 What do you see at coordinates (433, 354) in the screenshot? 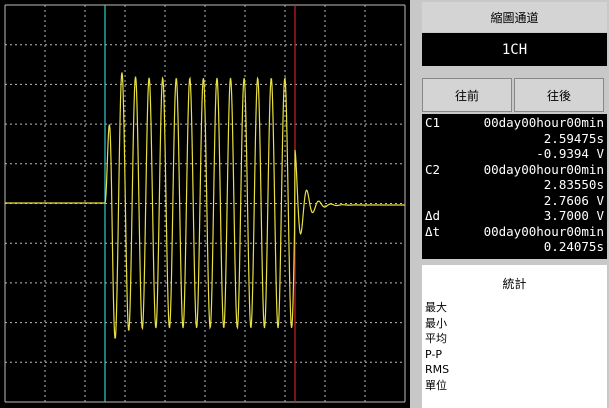
I see `stats-label: P-P` at bounding box center [433, 354].